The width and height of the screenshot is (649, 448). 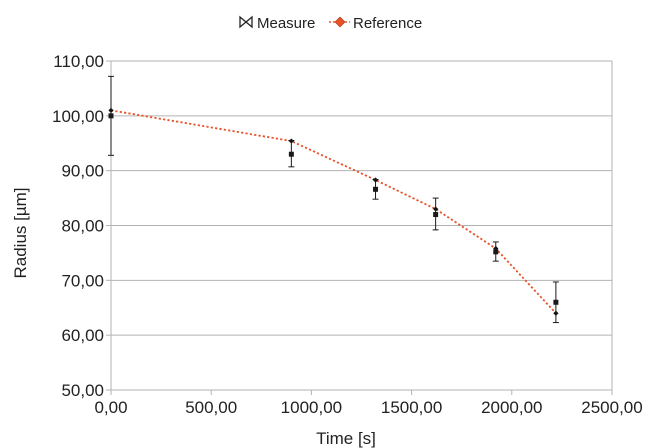 I want to click on y-axis-label: Radius [µm], so click(x=20, y=232).